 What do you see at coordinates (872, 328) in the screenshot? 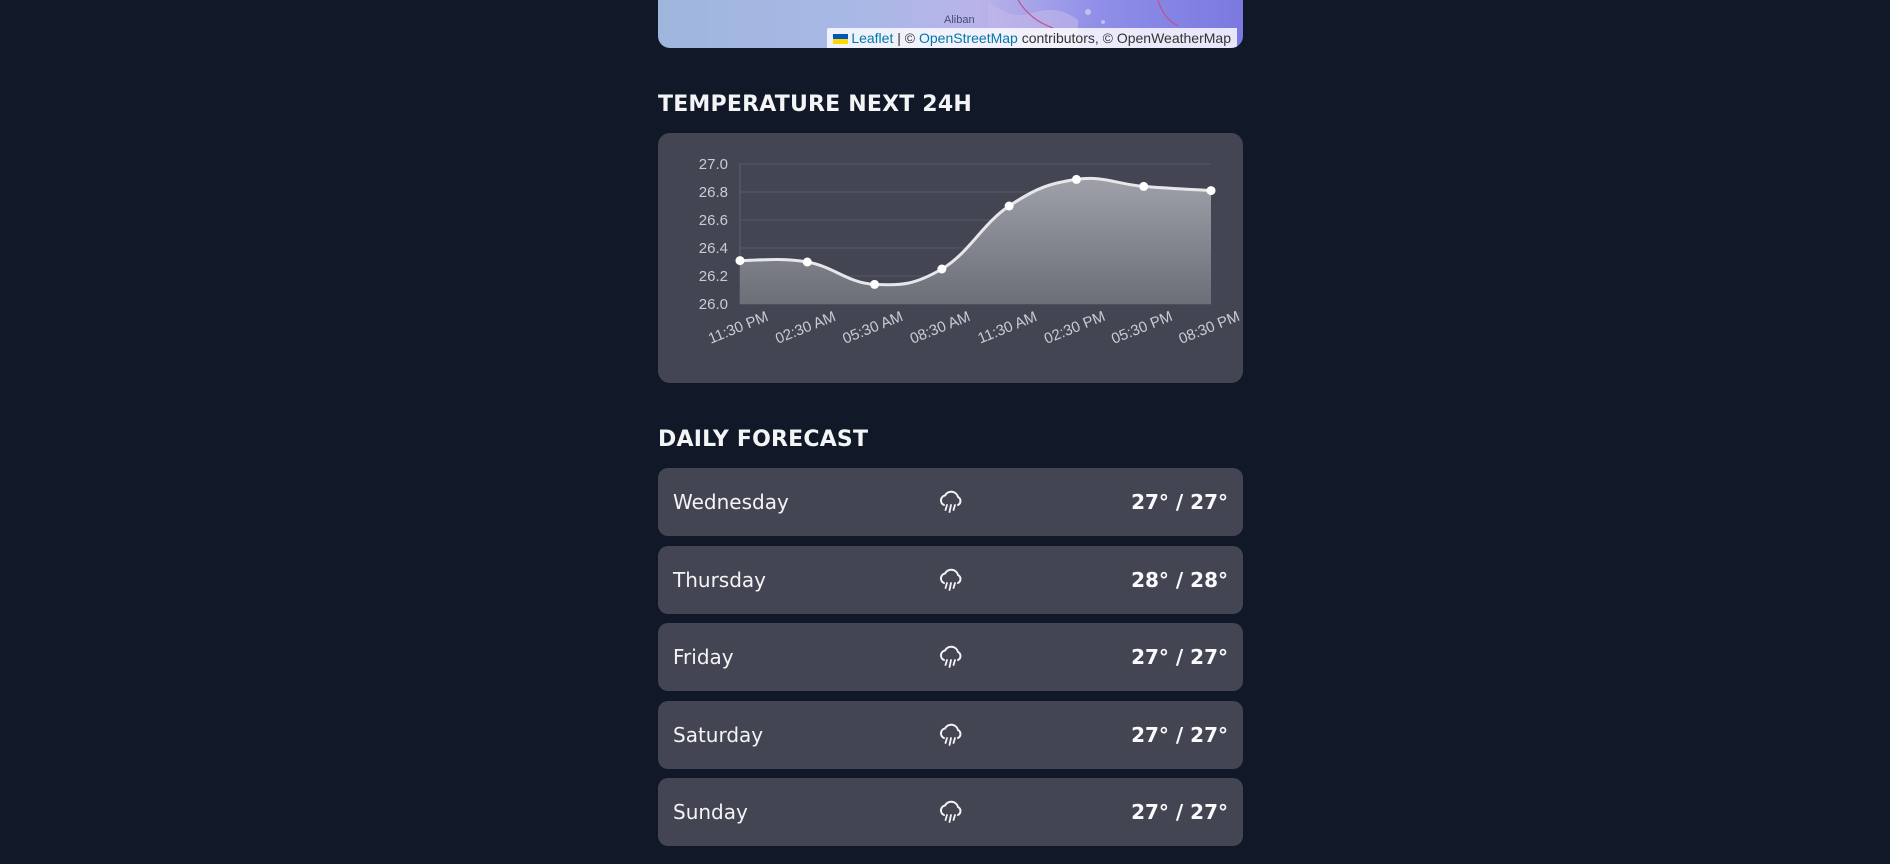
I see `x-tick-label: 05:30 AM` at bounding box center [872, 328].